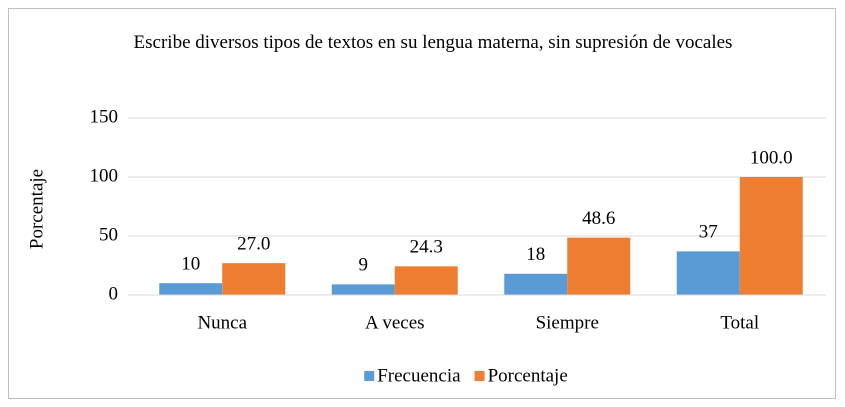  I want to click on y-tick-label: 100, so click(104, 175).